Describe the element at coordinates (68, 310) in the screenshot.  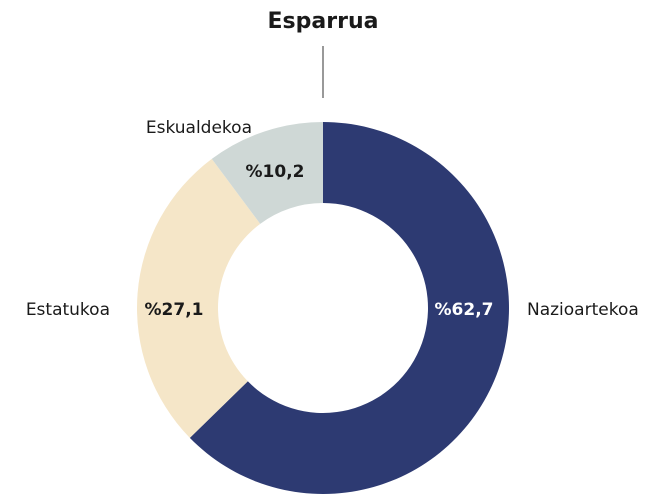
I see `category-label: Estatukoa` at that location.